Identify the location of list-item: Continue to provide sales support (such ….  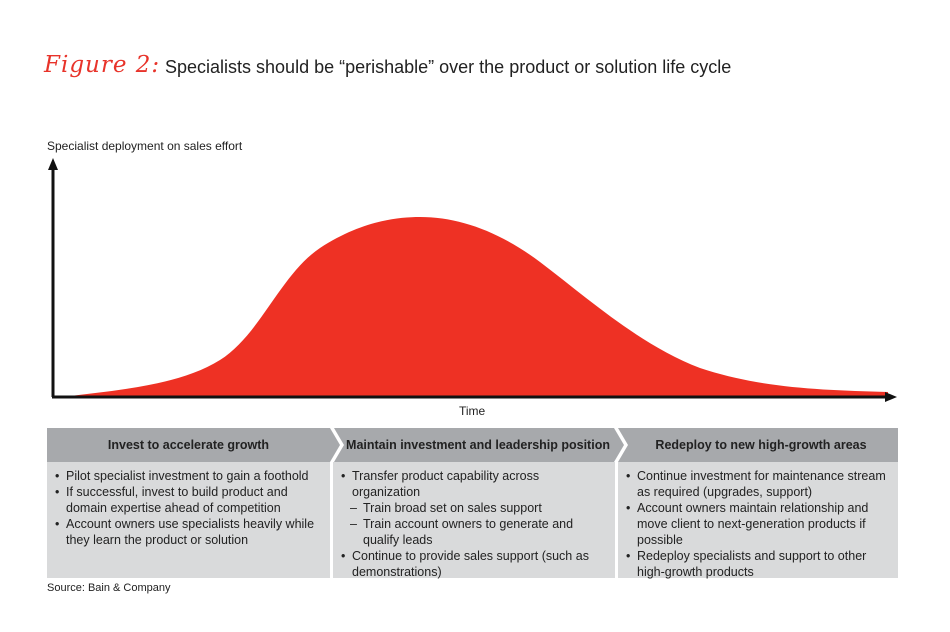
(474, 564).